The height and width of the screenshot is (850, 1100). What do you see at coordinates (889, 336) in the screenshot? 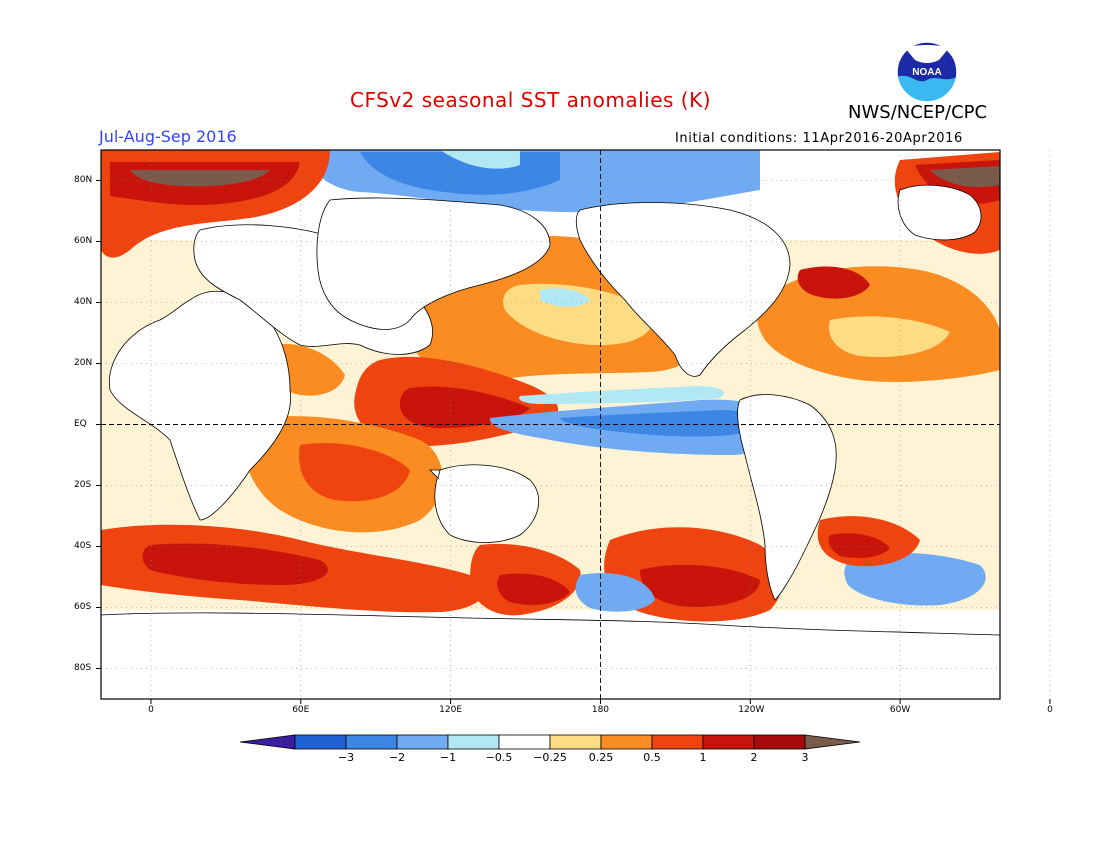
I see `north-atlantic-neutral` at bounding box center [889, 336].